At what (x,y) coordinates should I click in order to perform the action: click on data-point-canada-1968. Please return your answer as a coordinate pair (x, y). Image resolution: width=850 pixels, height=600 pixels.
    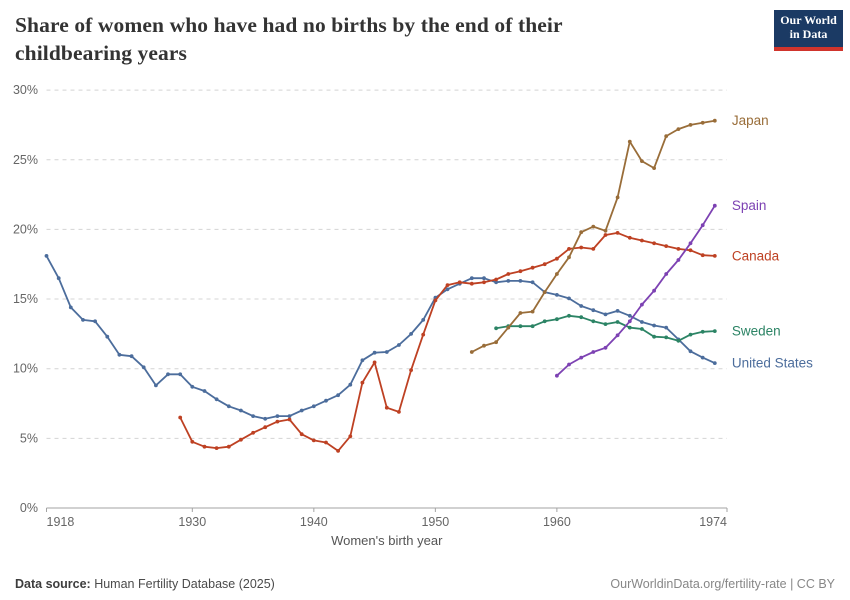
    Looking at the image, I should click on (654, 243).